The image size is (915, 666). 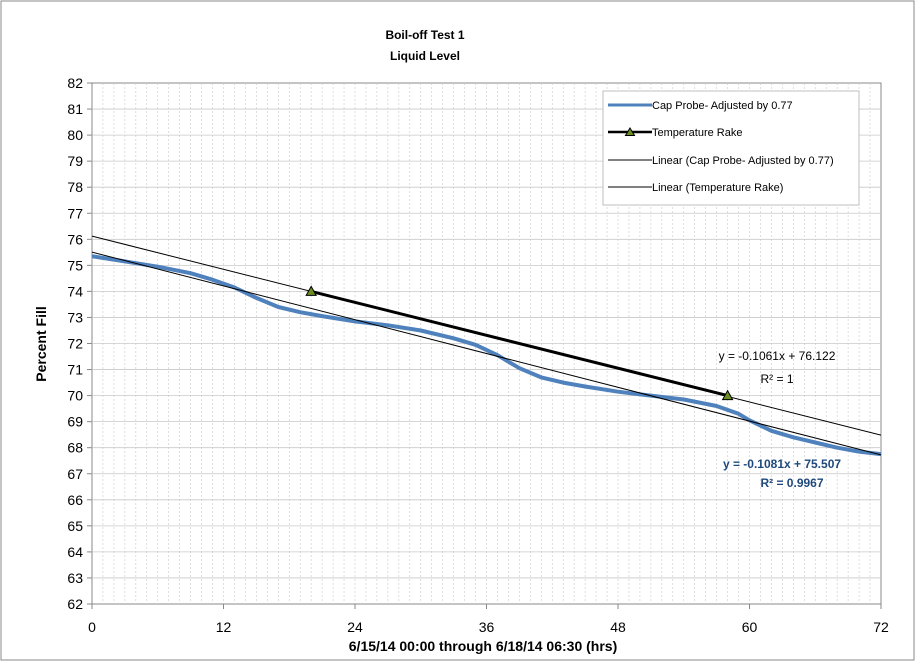 What do you see at coordinates (791, 483) in the screenshot?
I see `r-squared-cap-probe: R² = 0.9967` at bounding box center [791, 483].